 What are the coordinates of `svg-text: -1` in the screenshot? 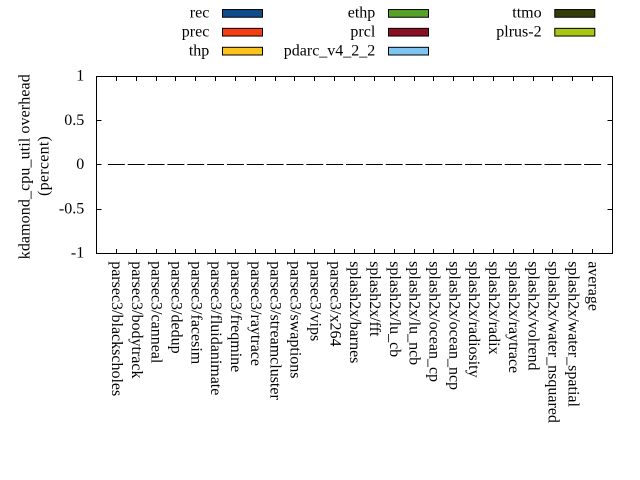 It's located at (77, 253).